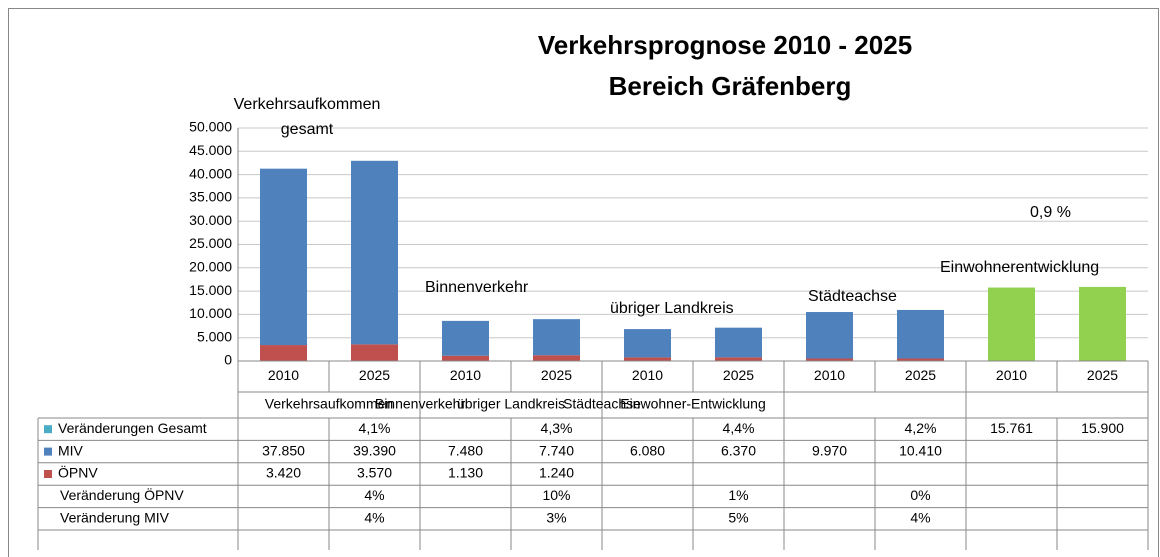 The width and height of the screenshot is (1160, 557). Describe the element at coordinates (672, 308) in the screenshot. I see `annotation: übriger Landkreis` at that location.